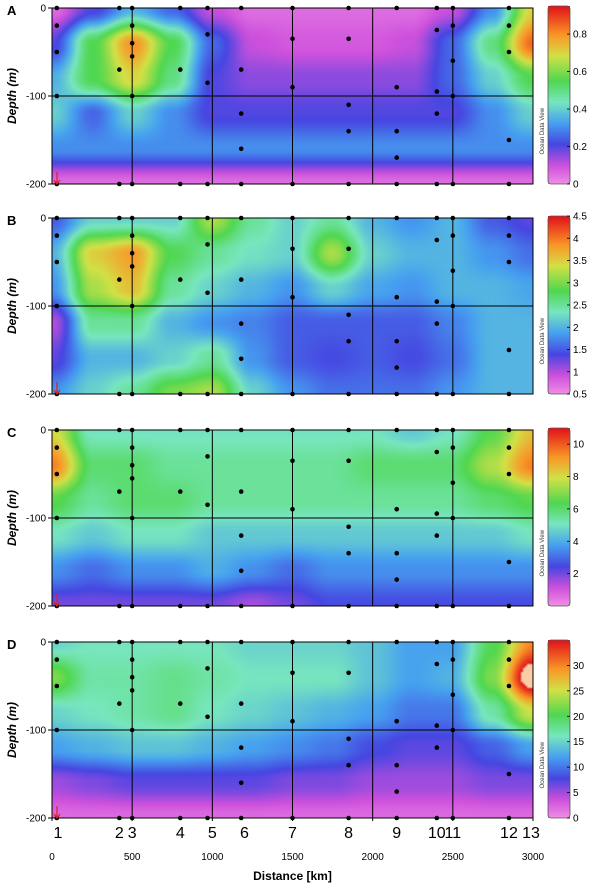 The image size is (590, 893). I want to click on colorbar-tick-label: 1, so click(576, 372).